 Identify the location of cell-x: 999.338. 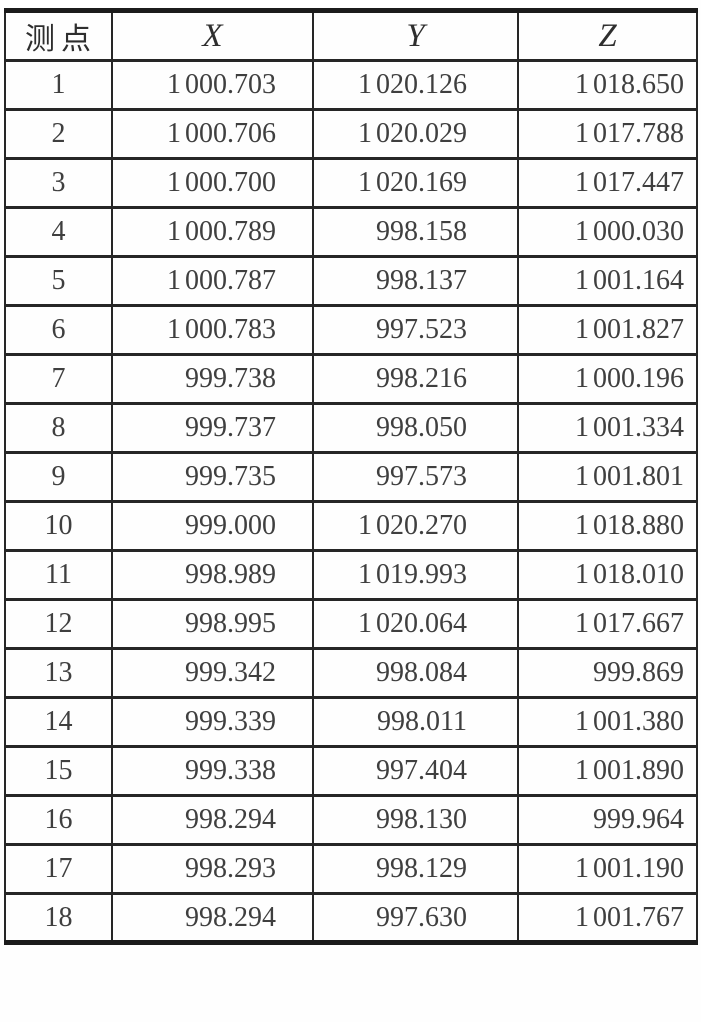
(212, 771).